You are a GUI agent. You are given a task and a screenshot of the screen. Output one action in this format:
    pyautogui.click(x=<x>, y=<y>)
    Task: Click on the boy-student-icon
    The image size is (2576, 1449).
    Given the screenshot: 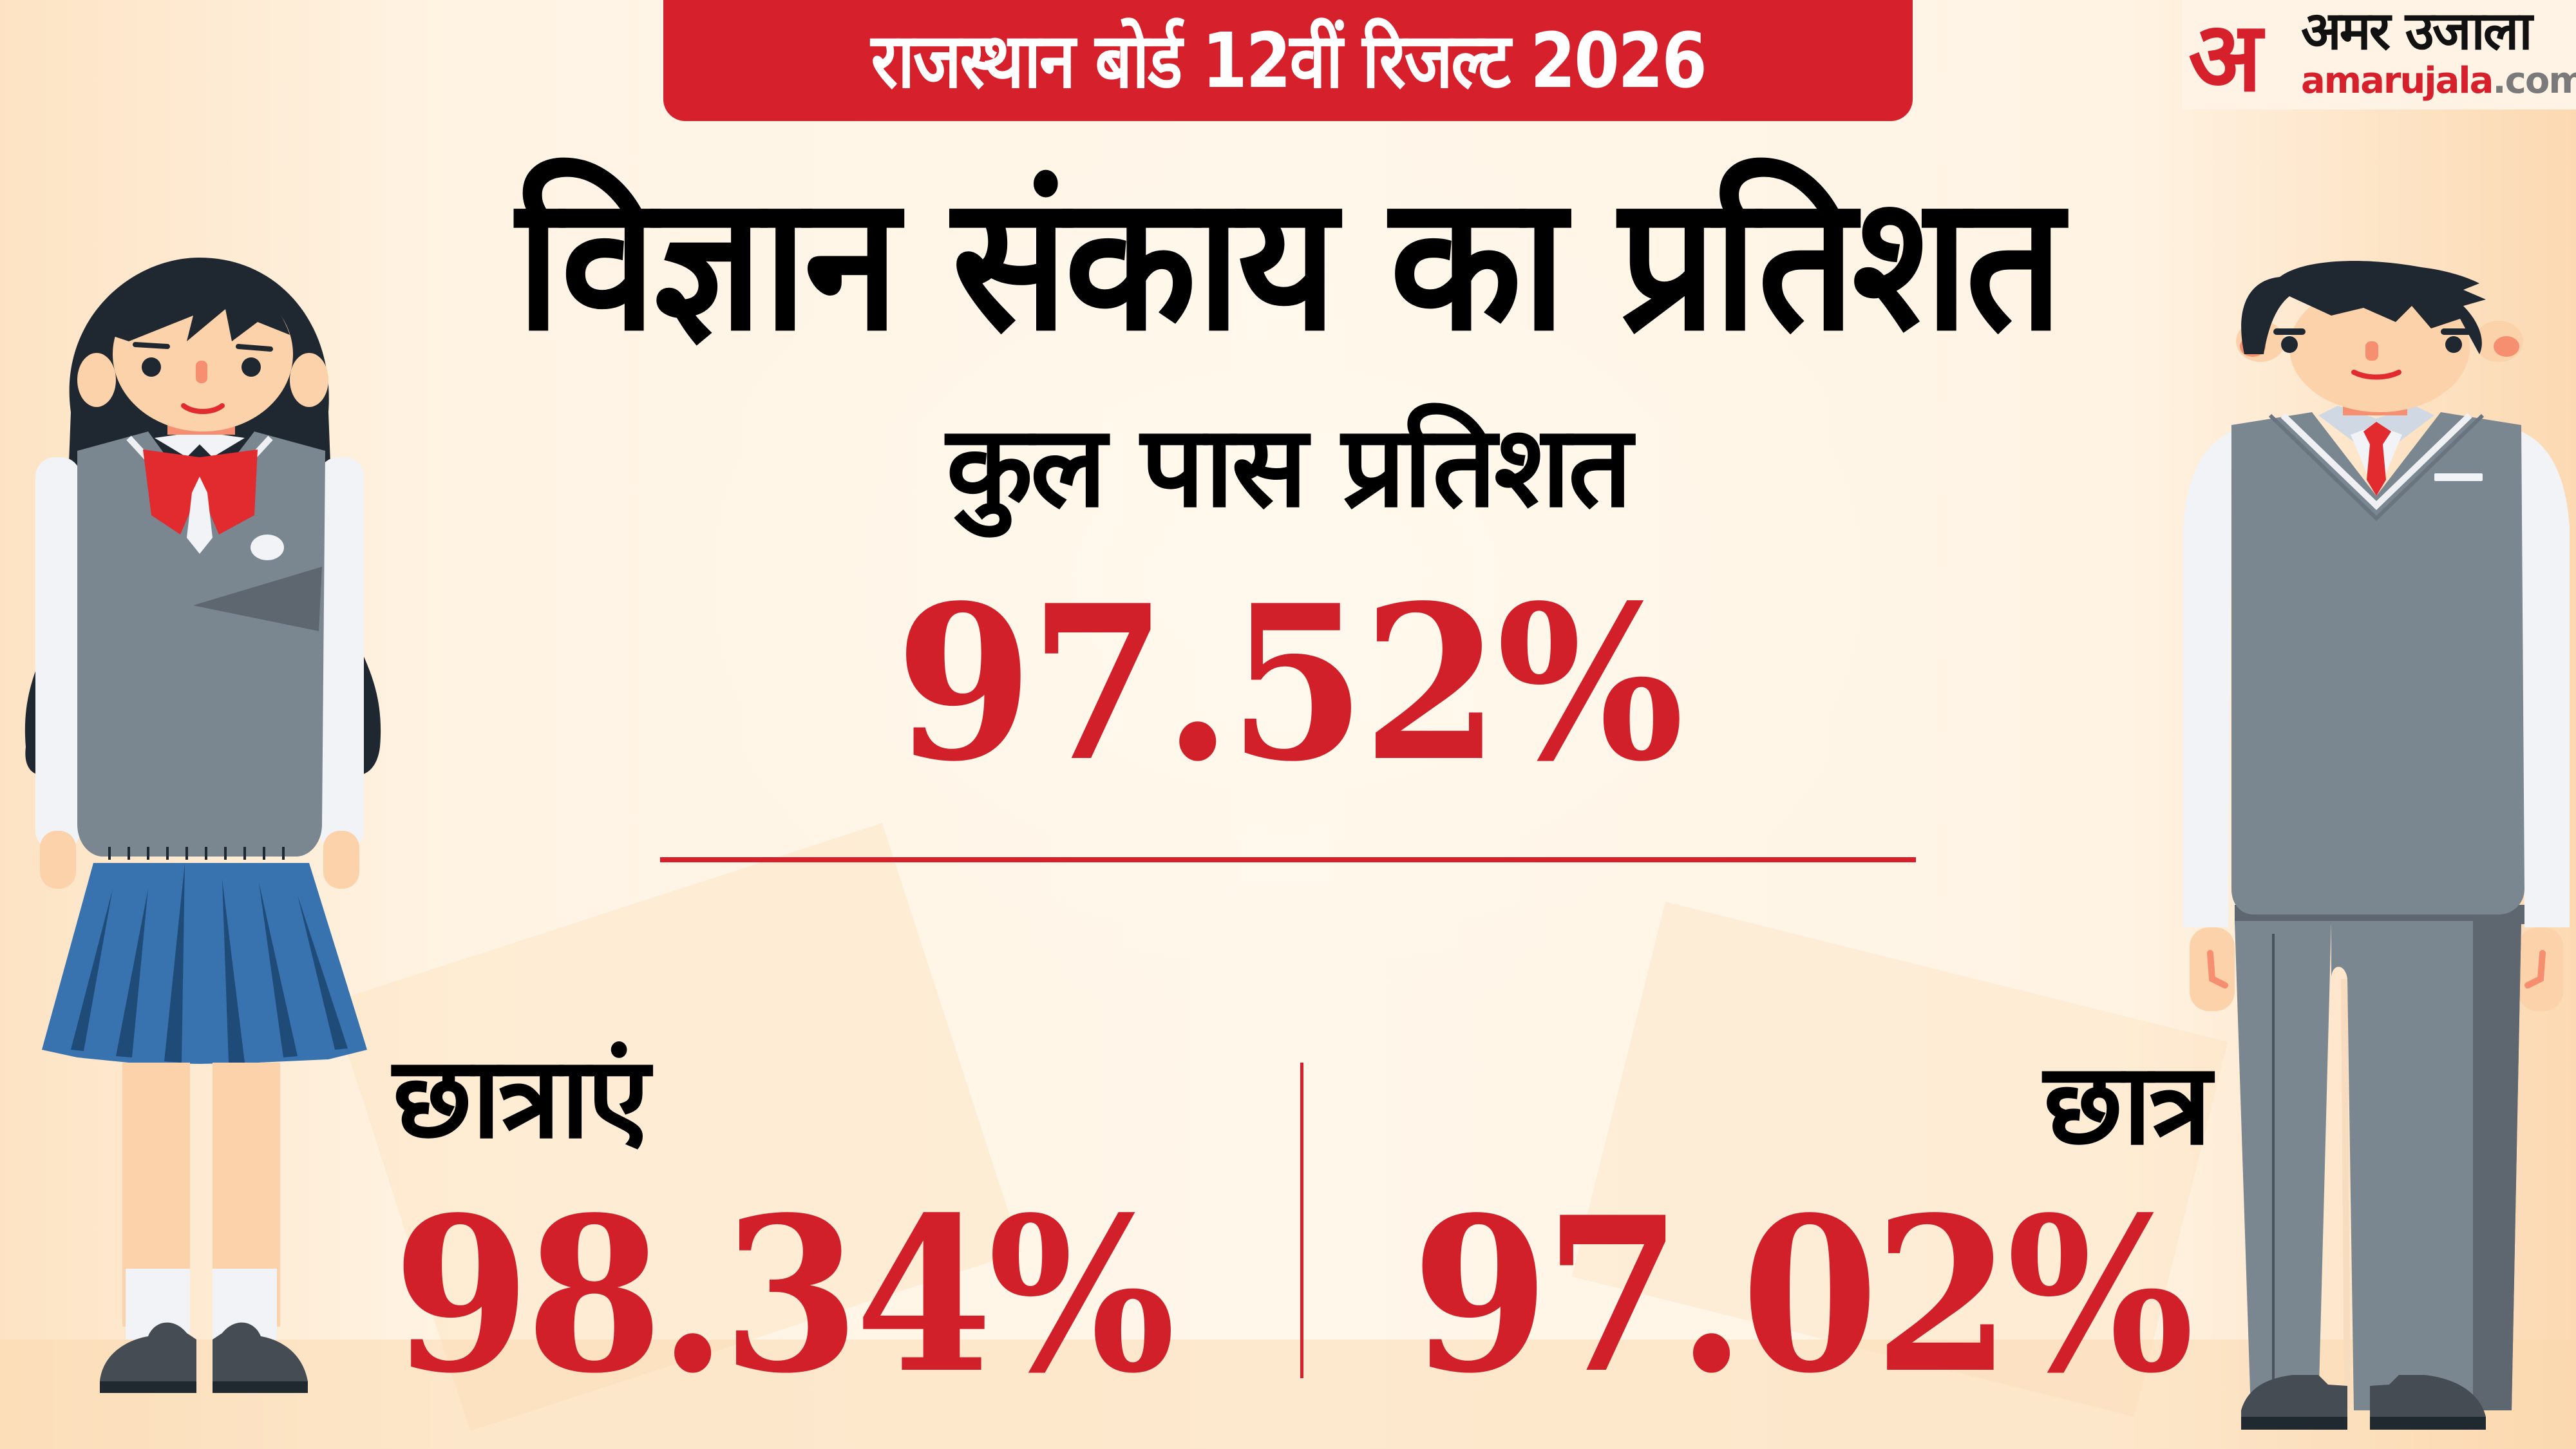 What is the action you would take?
    pyautogui.click(x=2376, y=844)
    